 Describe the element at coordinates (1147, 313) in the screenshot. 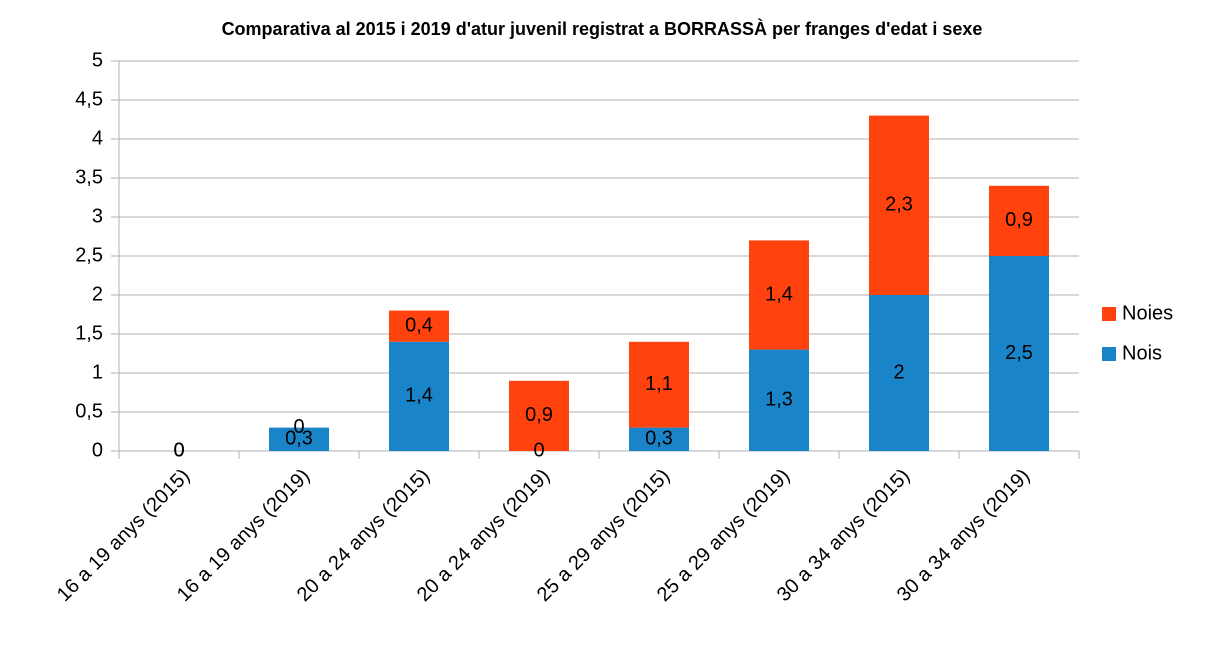

I see `legend-label: Noies` at that location.